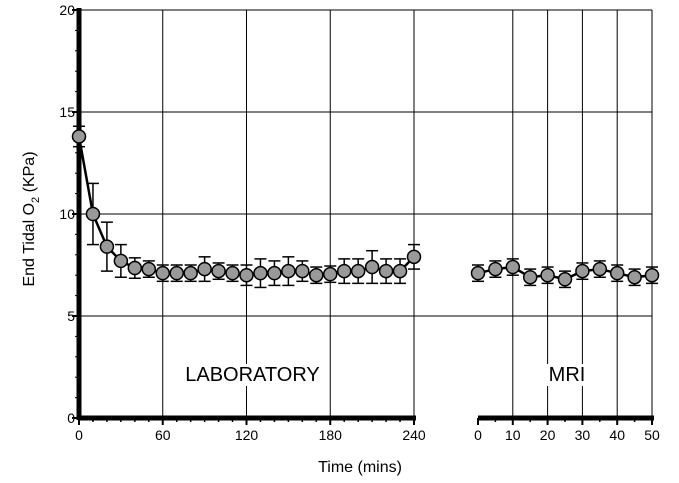  I want to click on x-tick-label: 240, so click(414, 435).